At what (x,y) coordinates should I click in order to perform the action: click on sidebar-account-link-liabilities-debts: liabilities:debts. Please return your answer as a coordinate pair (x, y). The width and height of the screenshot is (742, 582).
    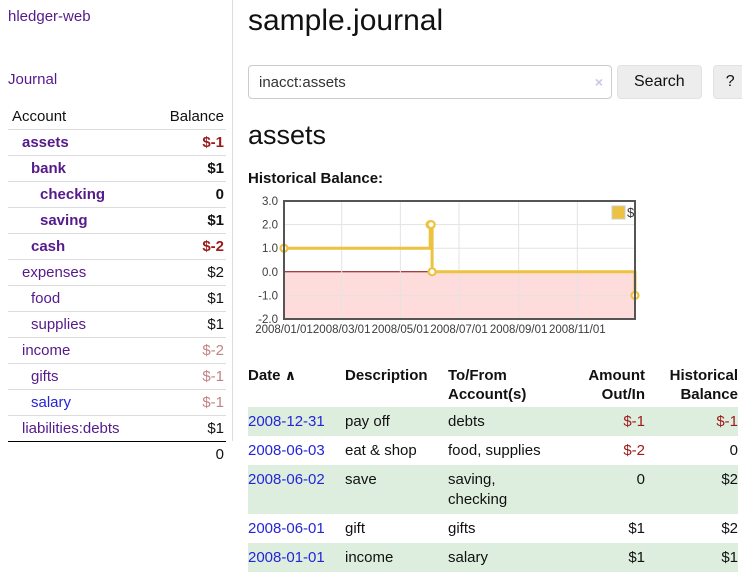
    Looking at the image, I should click on (71, 428).